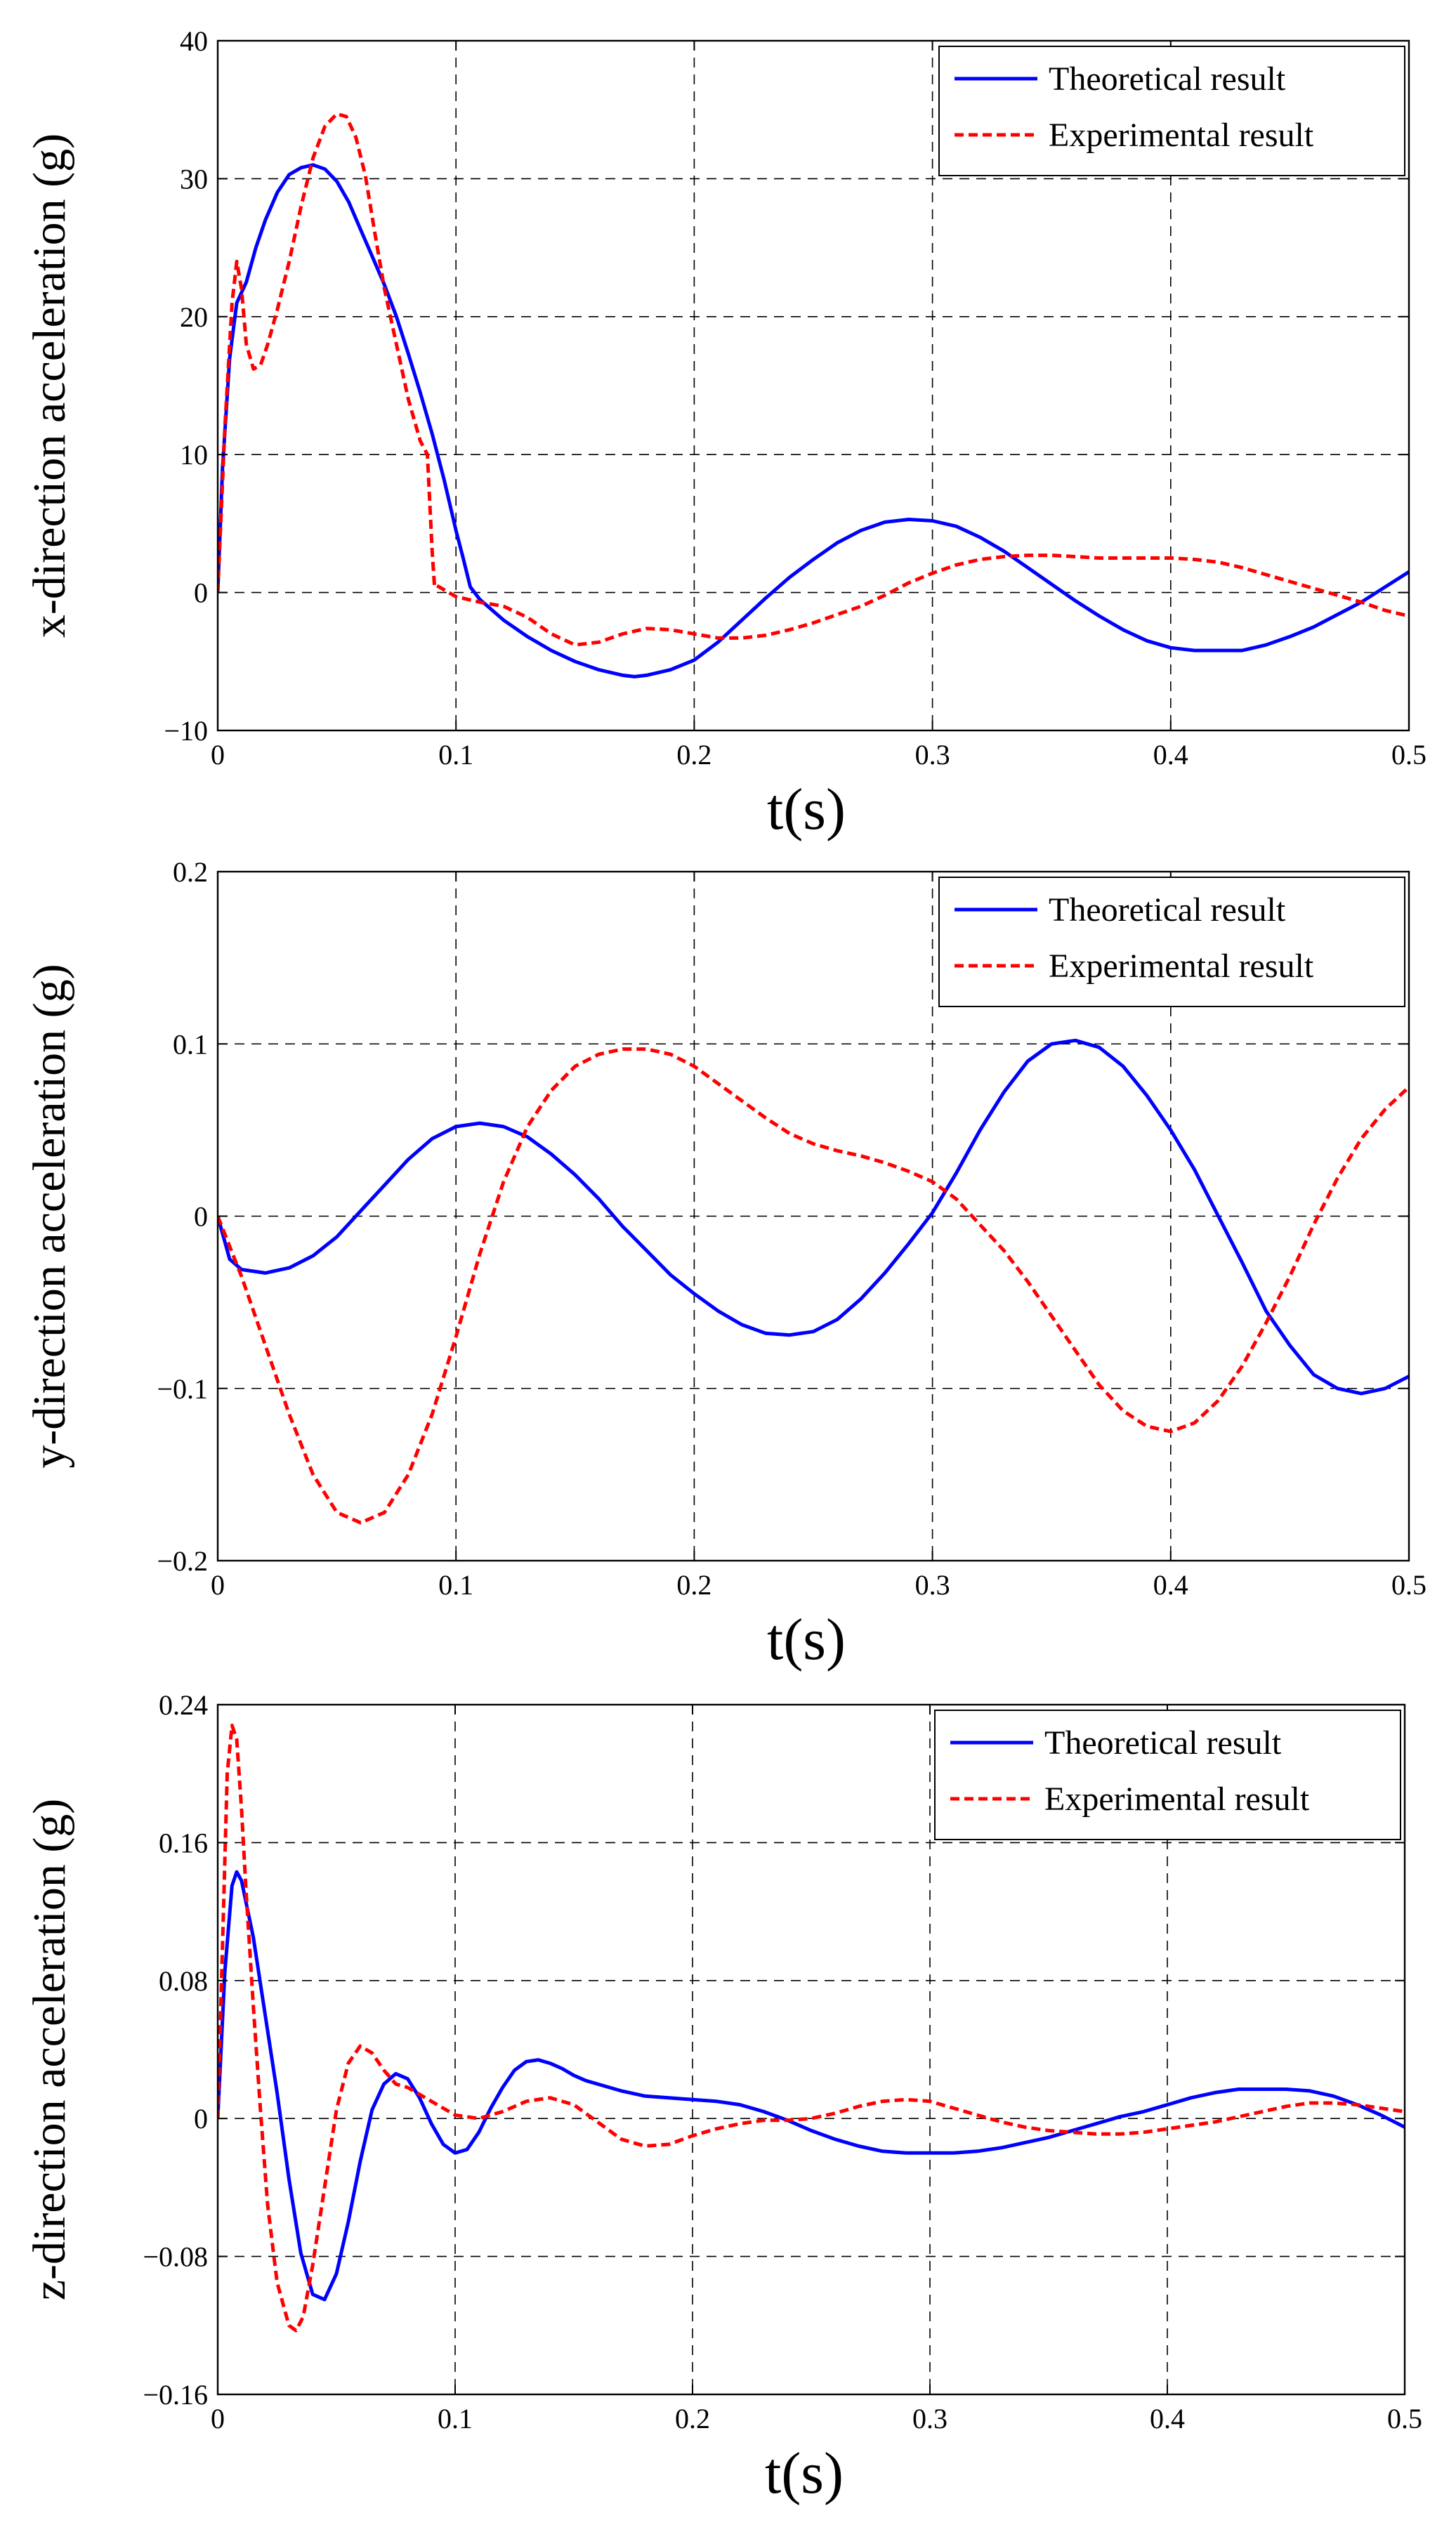  Describe the element at coordinates (1170, 755) in the screenshot. I see `chart-1-x-tick-label-4: 0.4` at that location.